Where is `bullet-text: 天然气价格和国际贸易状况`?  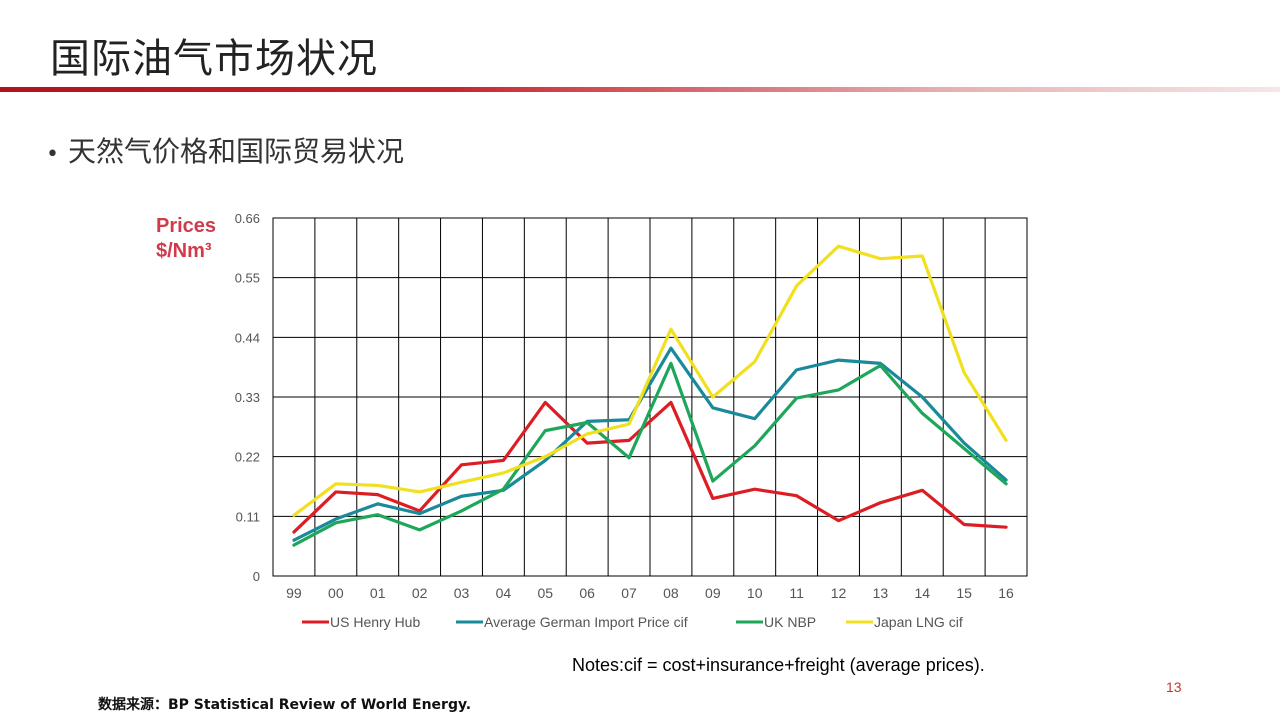 bullet-text: 天然气价格和国际贸易状况 is located at coordinates (236, 151).